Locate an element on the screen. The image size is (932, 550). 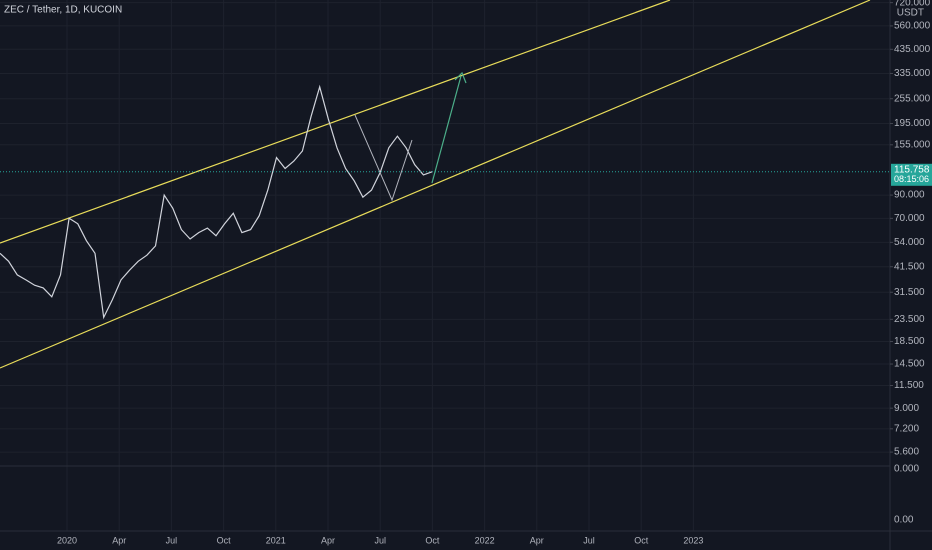
y-tick-label: 155.000 is located at coordinates (912, 144).